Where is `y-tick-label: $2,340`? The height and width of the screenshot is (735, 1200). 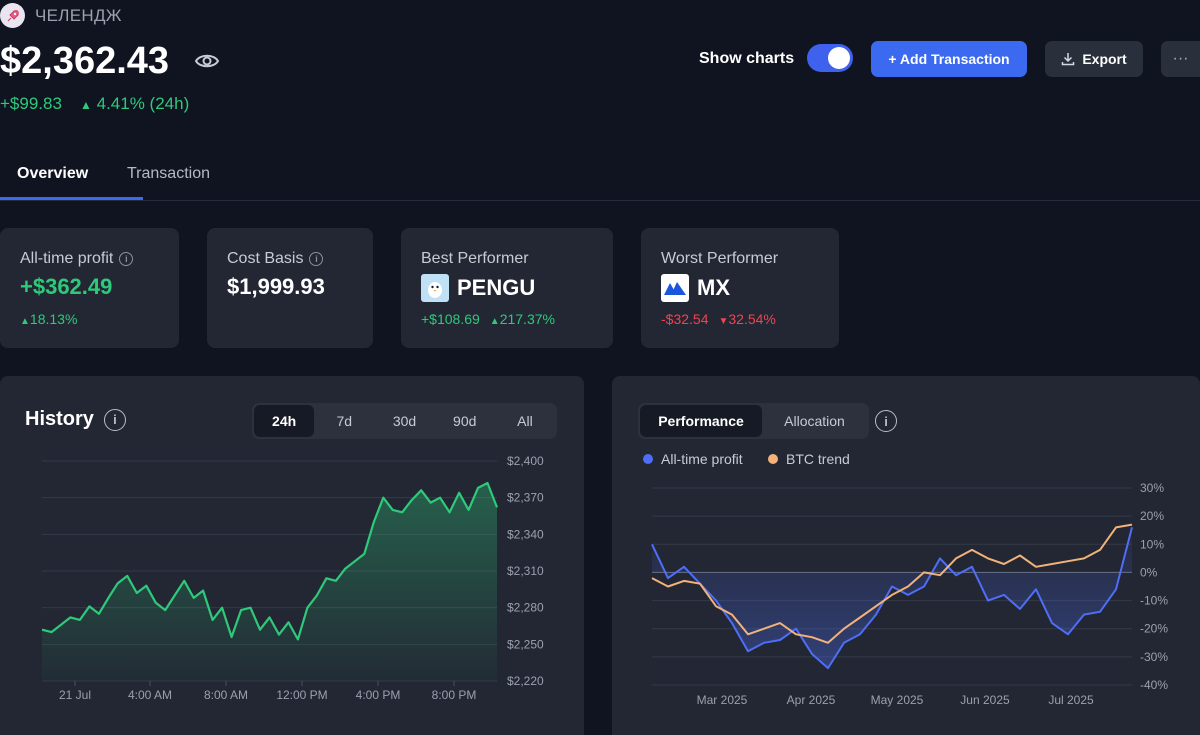 y-tick-label: $2,340 is located at coordinates (525, 534).